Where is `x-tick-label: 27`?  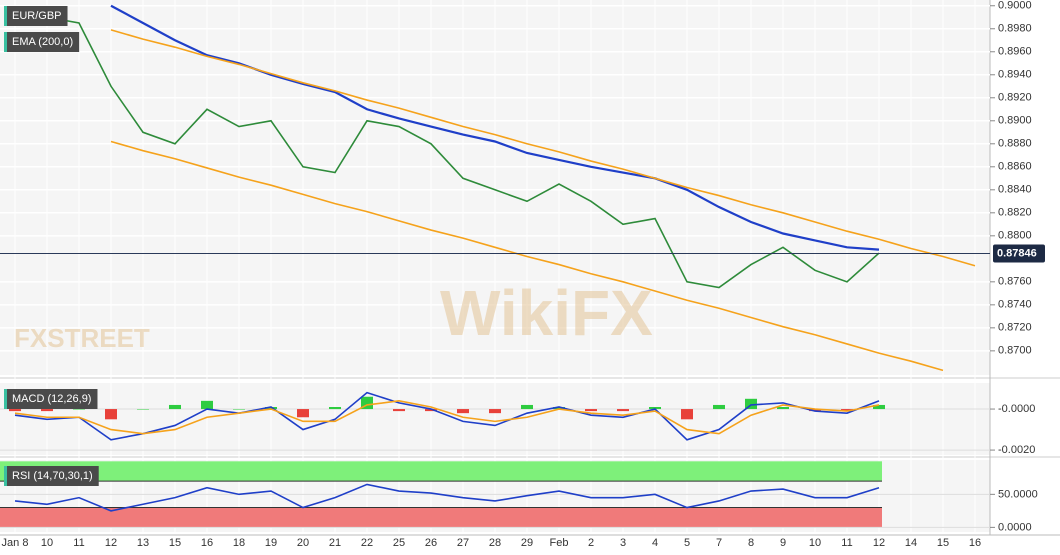
x-tick-label: 27 is located at coordinates (463, 543).